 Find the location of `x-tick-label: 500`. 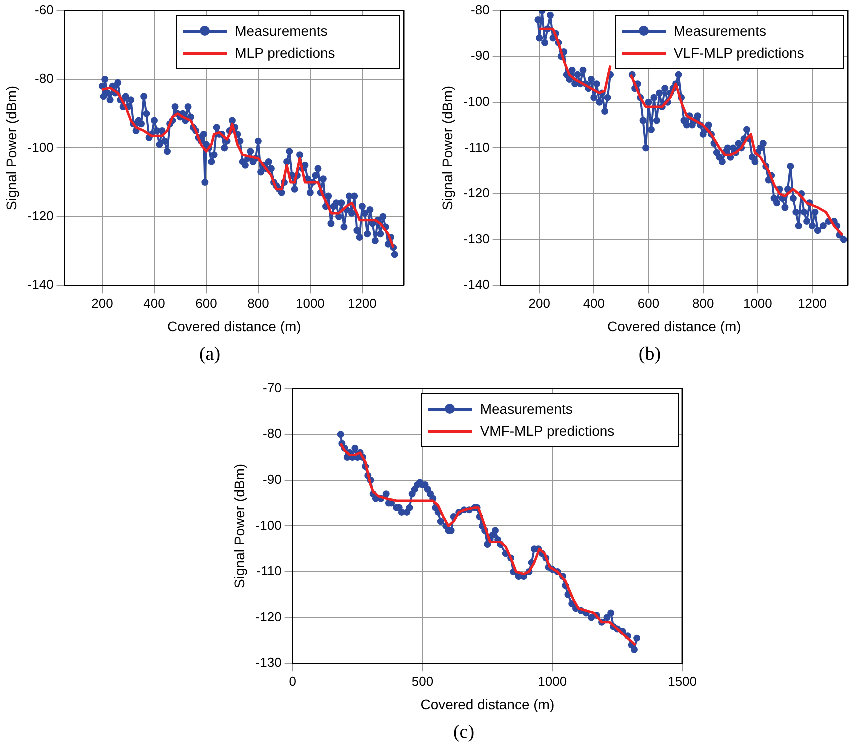

x-tick-label: 500 is located at coordinates (423, 681).